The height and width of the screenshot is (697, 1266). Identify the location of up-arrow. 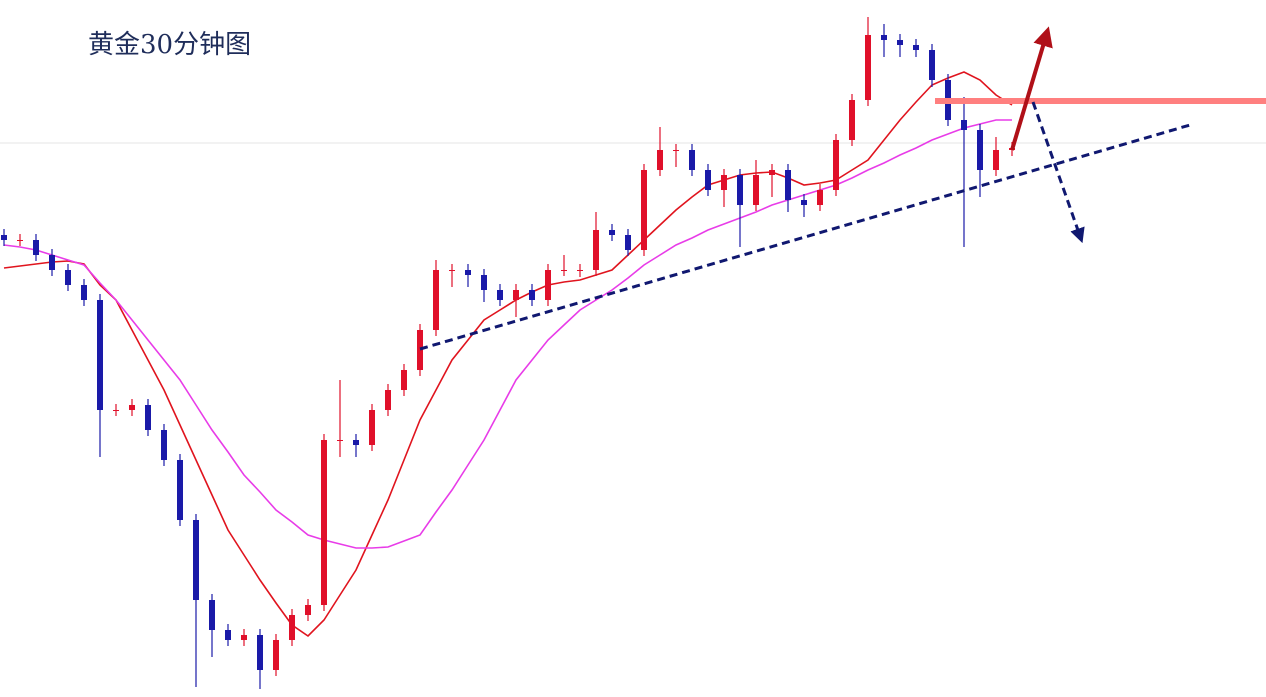
(1031, 88).